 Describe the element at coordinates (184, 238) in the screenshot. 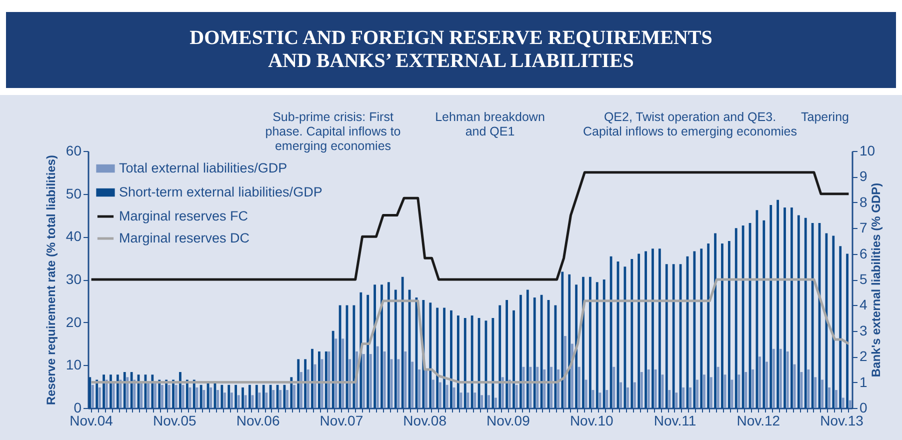

I see `legend-label: Marginal reserves DC` at that location.